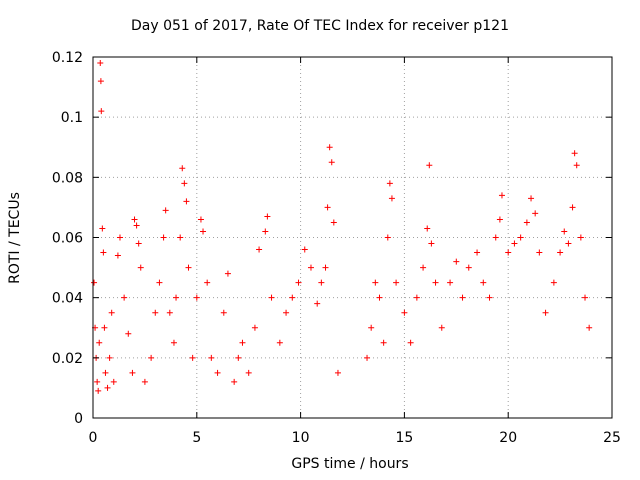 The image size is (640, 480). What do you see at coordinates (301, 438) in the screenshot?
I see `x-tick-label: 10` at bounding box center [301, 438].